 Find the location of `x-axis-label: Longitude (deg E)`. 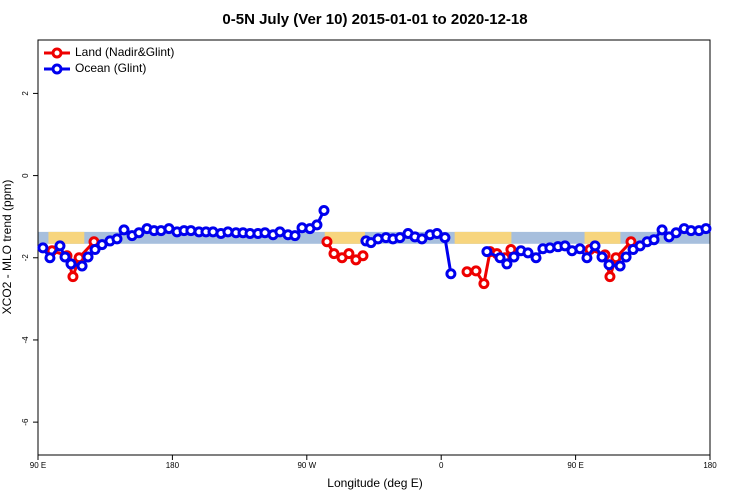

x-axis-label: Longitude (deg E) is located at coordinates (374, 483).